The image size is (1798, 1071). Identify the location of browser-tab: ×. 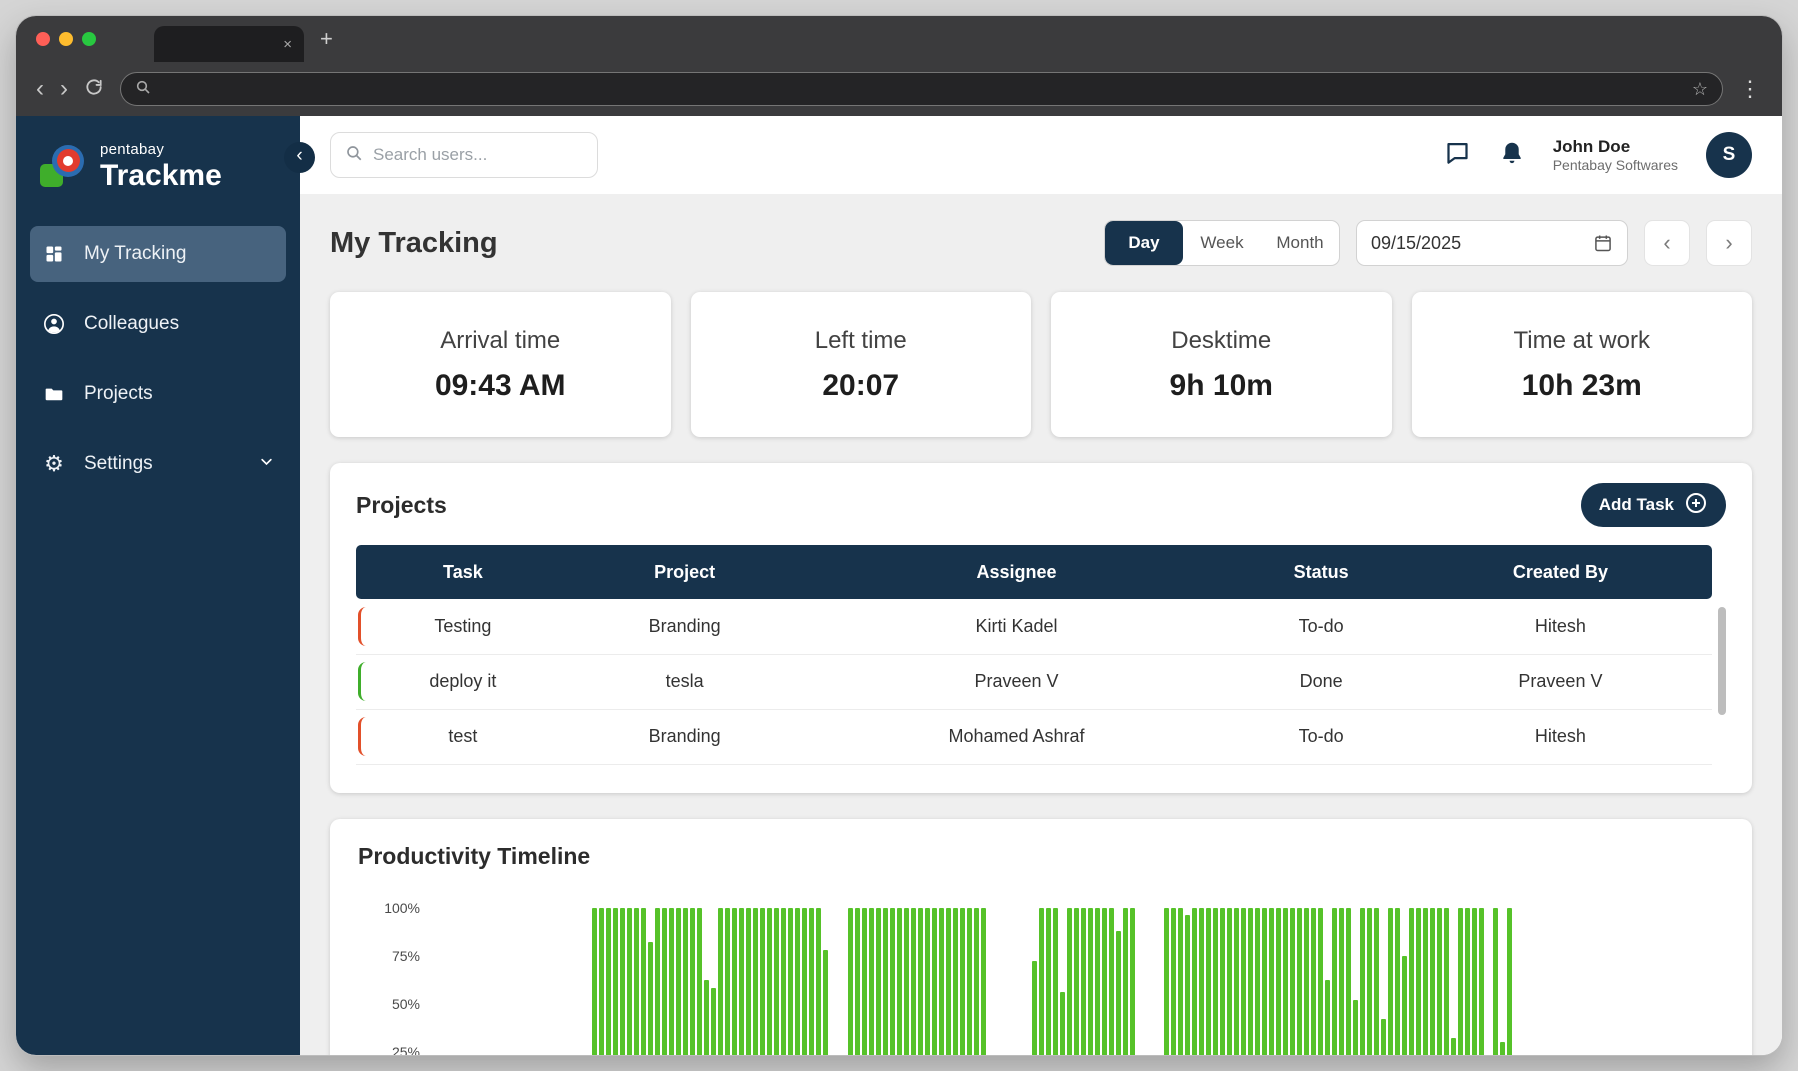
(229, 44).